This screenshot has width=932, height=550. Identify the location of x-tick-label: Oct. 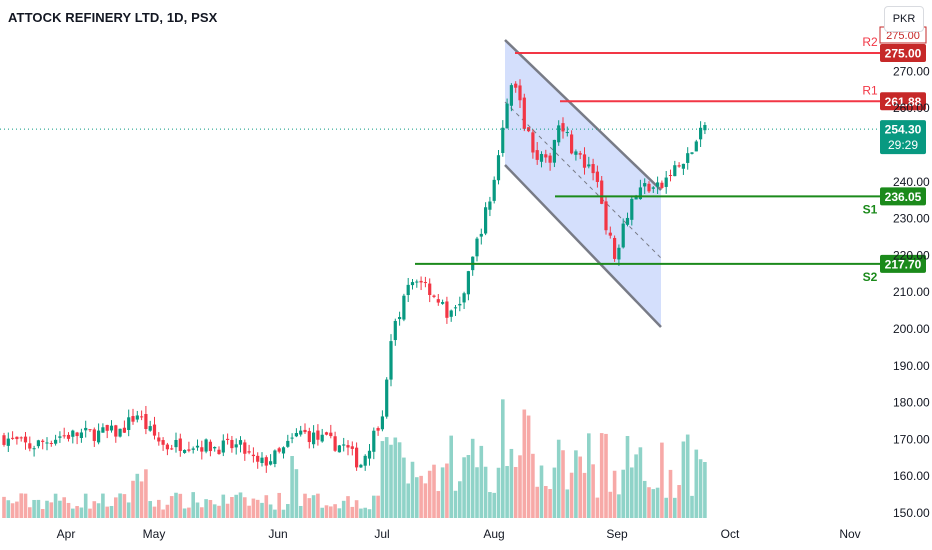
(730, 534).